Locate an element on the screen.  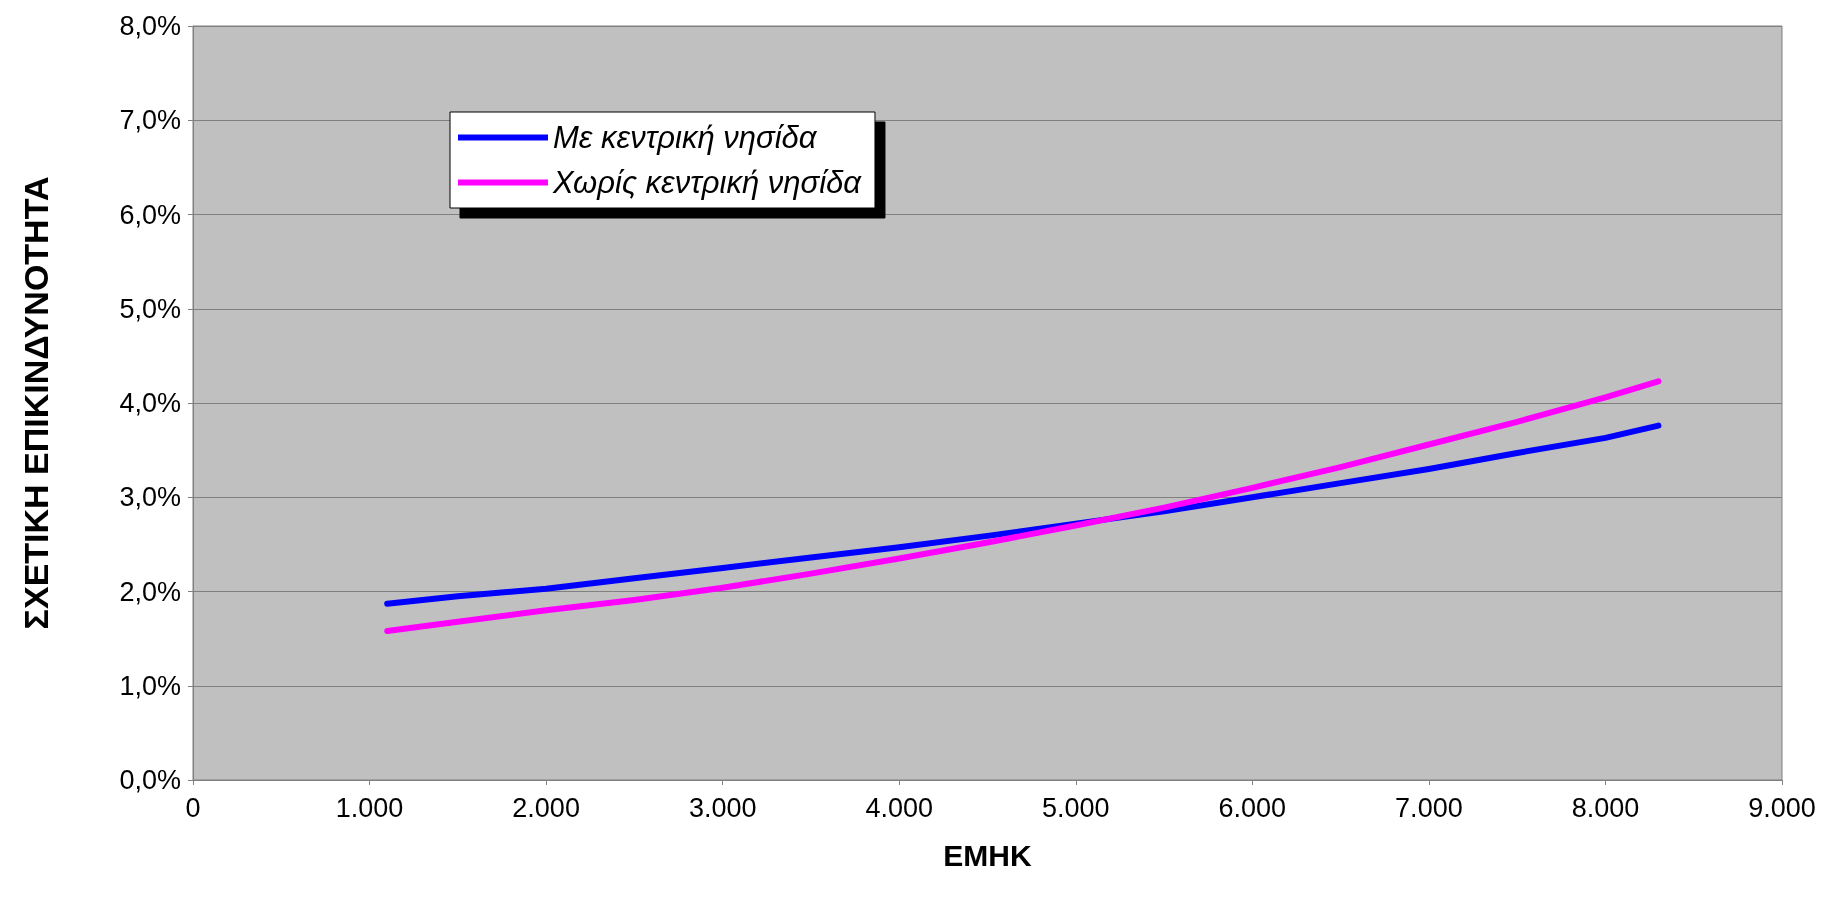
y-tick-label: 8,0% is located at coordinates (150, 26).